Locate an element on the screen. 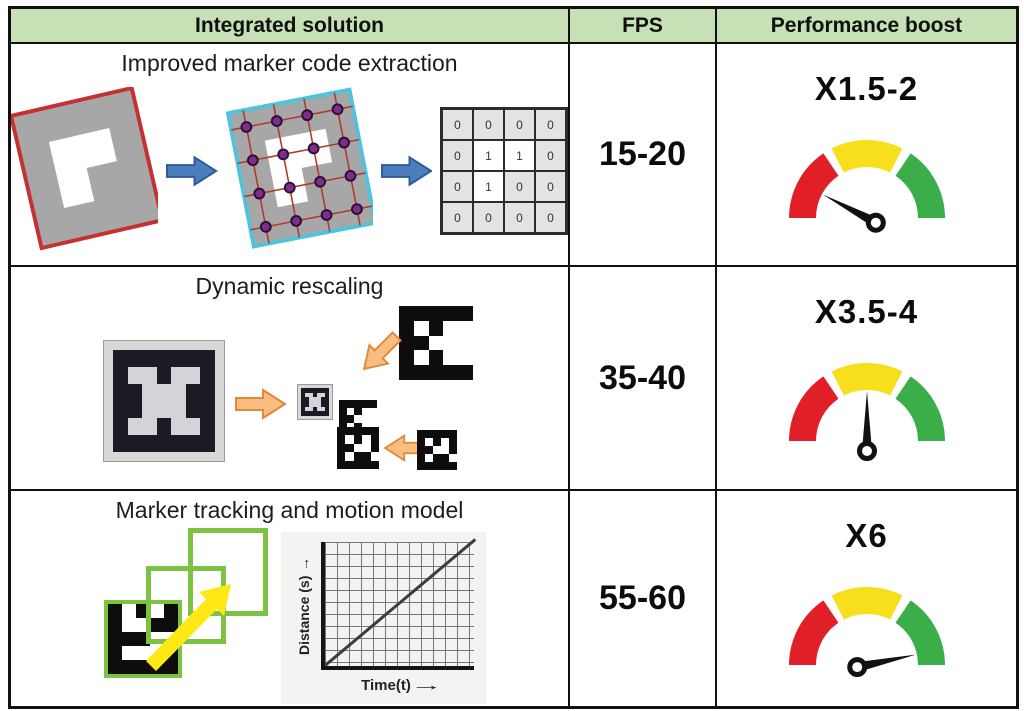 The width and height of the screenshot is (1024, 711). candidate-marker2-small is located at coordinates (358, 448).